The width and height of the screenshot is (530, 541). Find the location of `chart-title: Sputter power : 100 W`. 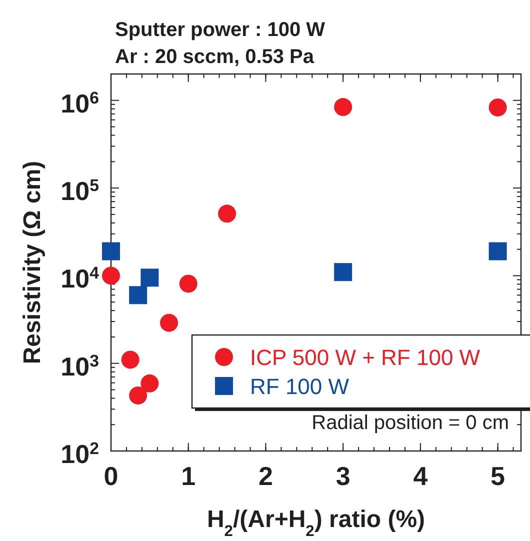

chart-title: Sputter power : 100 W is located at coordinates (220, 30).